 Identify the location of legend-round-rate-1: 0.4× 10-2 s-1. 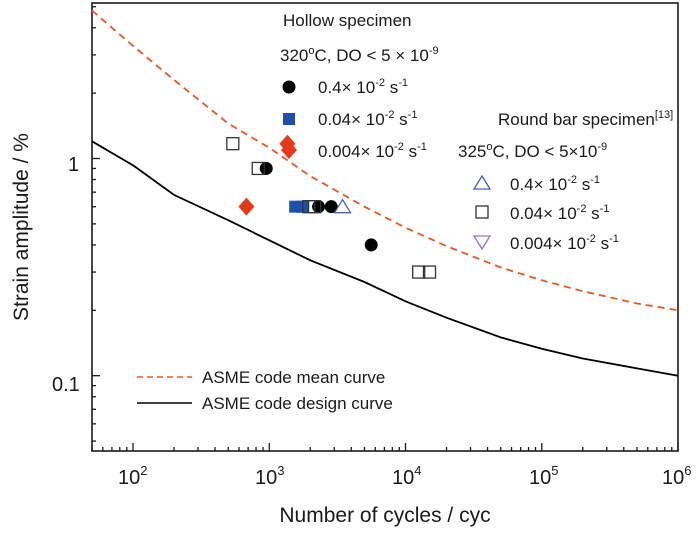
(555, 184).